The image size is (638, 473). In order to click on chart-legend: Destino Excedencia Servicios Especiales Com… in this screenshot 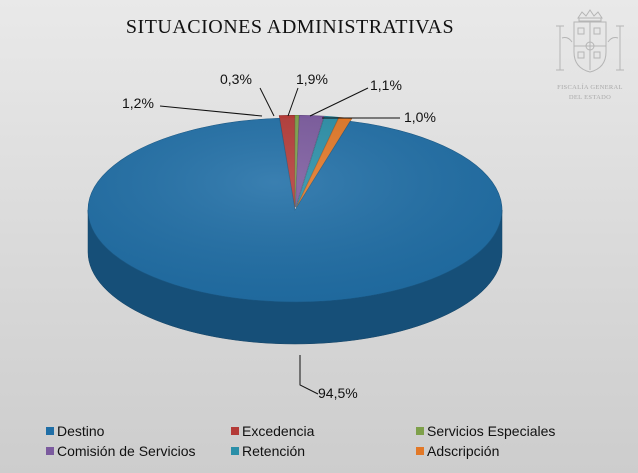, I will do `click(336, 441)`.